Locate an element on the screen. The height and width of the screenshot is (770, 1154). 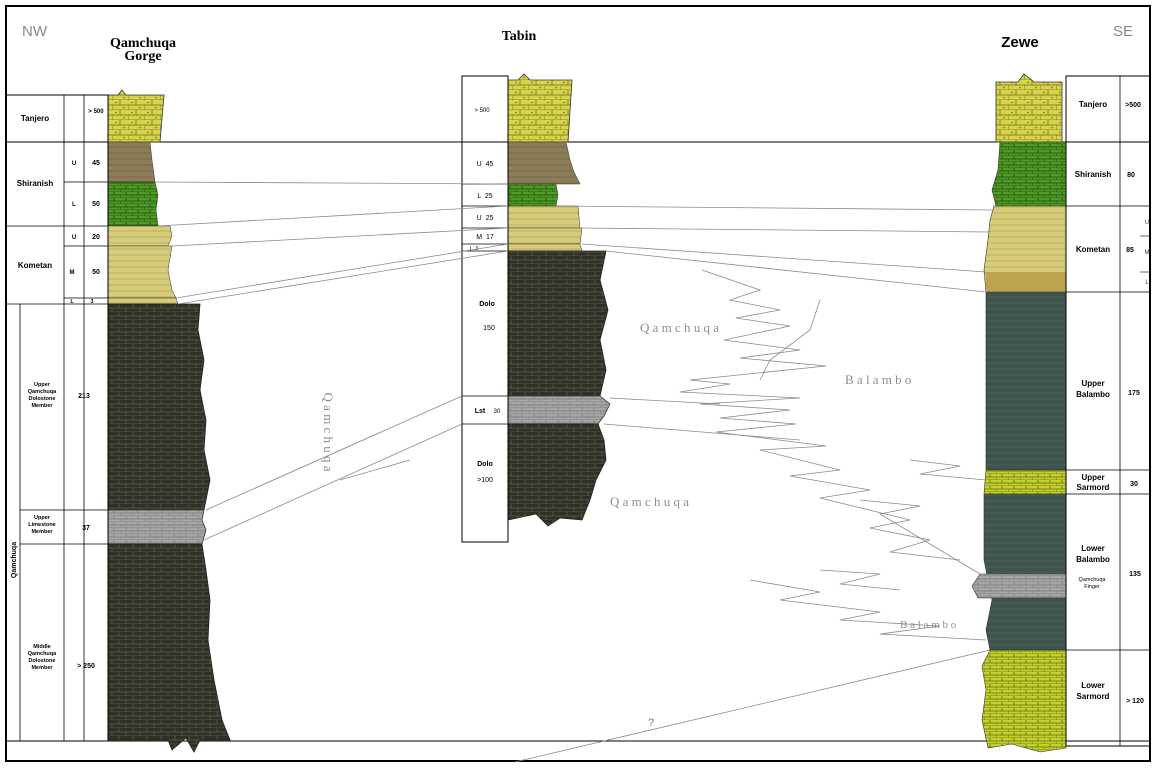
zewe-shiranish-thk: 80 is located at coordinates (1131, 175).